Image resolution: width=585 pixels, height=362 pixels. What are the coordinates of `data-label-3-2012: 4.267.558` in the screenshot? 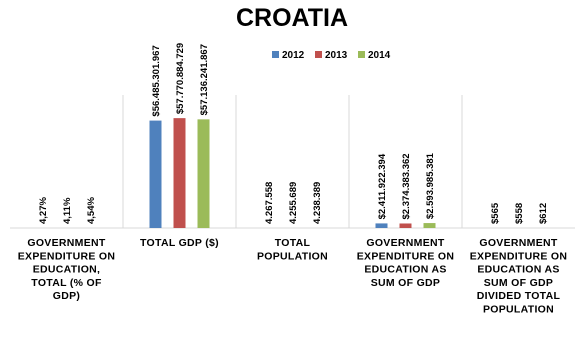 It's located at (269, 203).